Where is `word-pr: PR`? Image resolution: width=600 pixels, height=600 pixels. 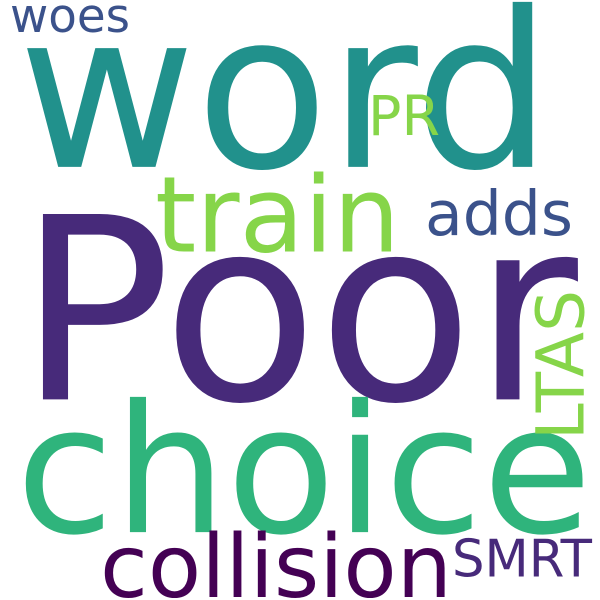 word-pr: PR is located at coordinates (404, 116).